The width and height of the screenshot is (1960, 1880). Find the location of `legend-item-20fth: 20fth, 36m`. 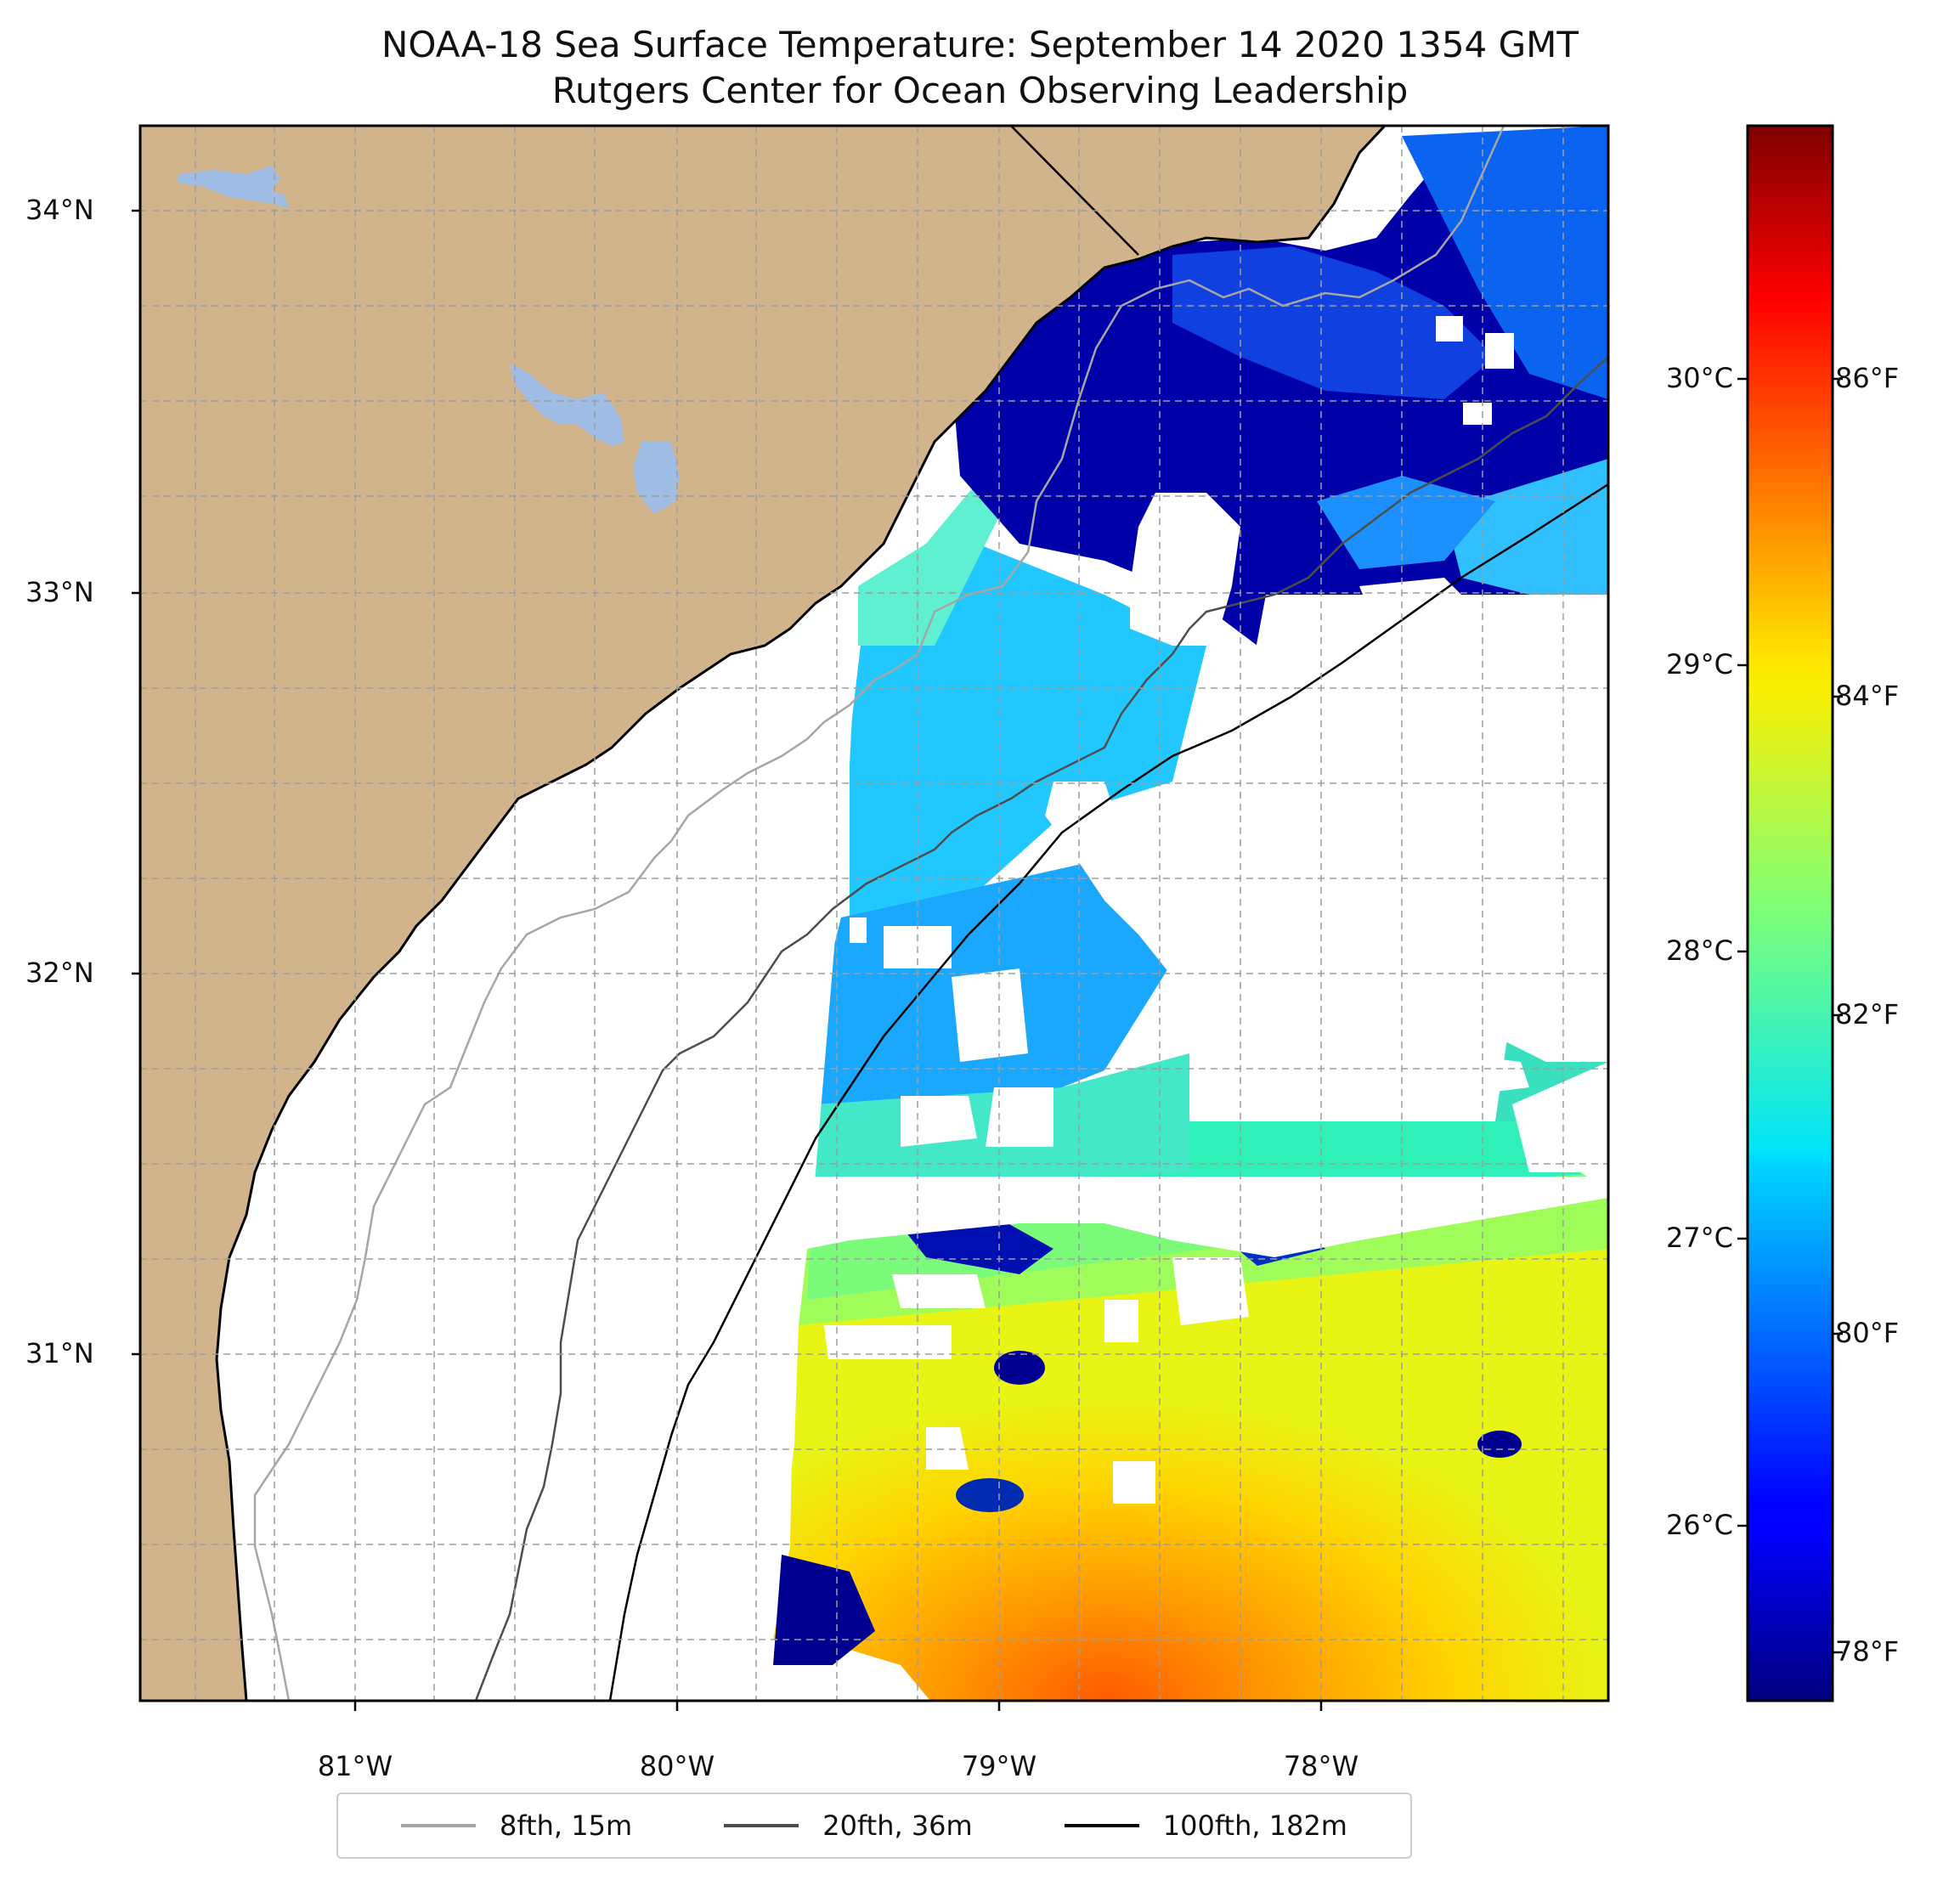

legend-item-20fth: 20fth, 36m is located at coordinates (849, 1826).